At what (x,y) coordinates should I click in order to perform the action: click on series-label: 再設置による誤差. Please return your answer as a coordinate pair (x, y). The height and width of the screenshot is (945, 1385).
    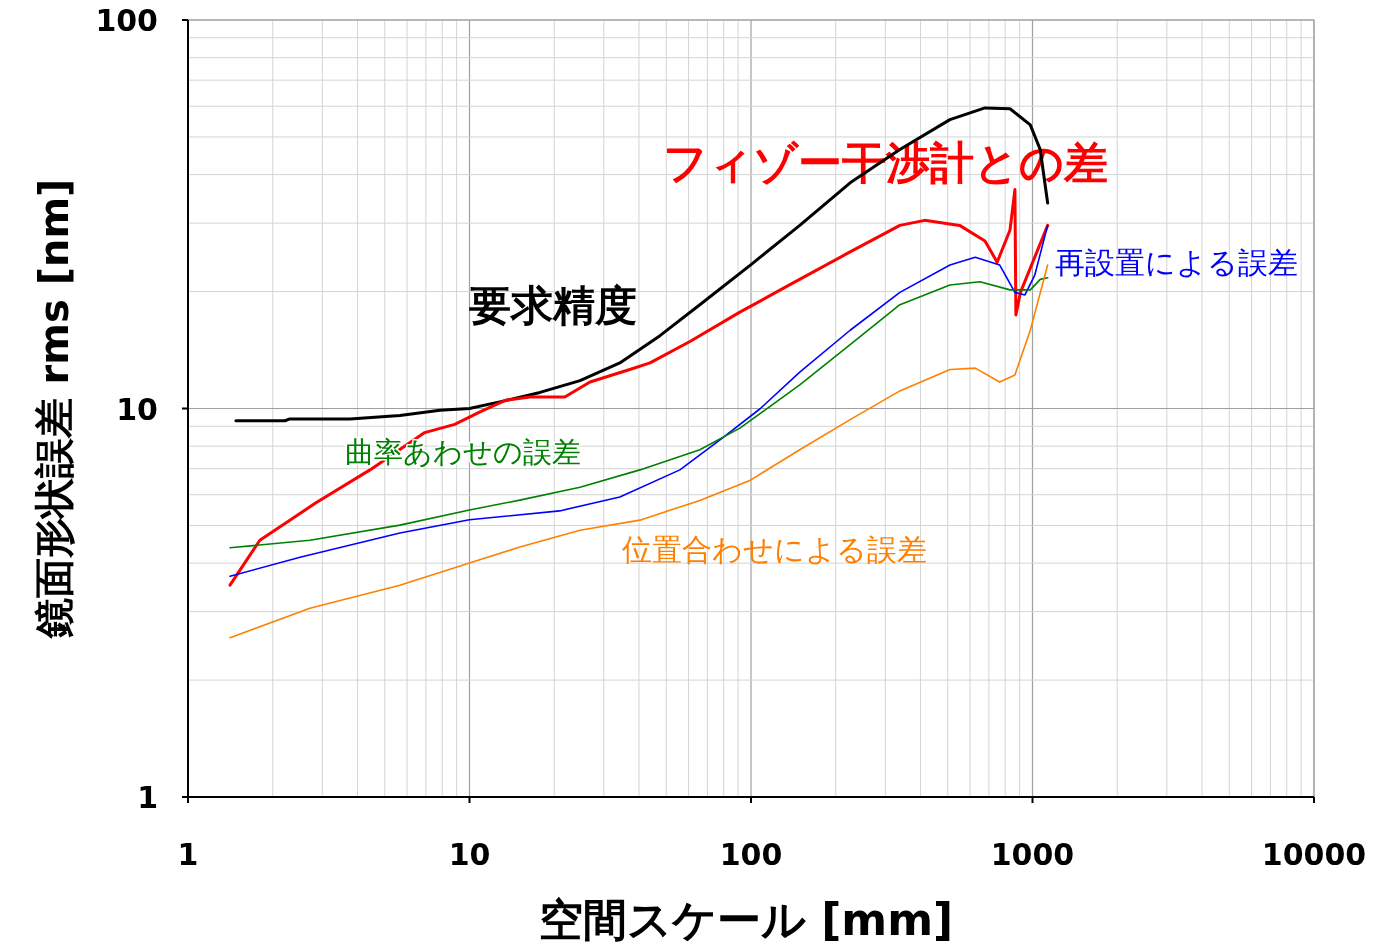
    Looking at the image, I should click on (1176, 262).